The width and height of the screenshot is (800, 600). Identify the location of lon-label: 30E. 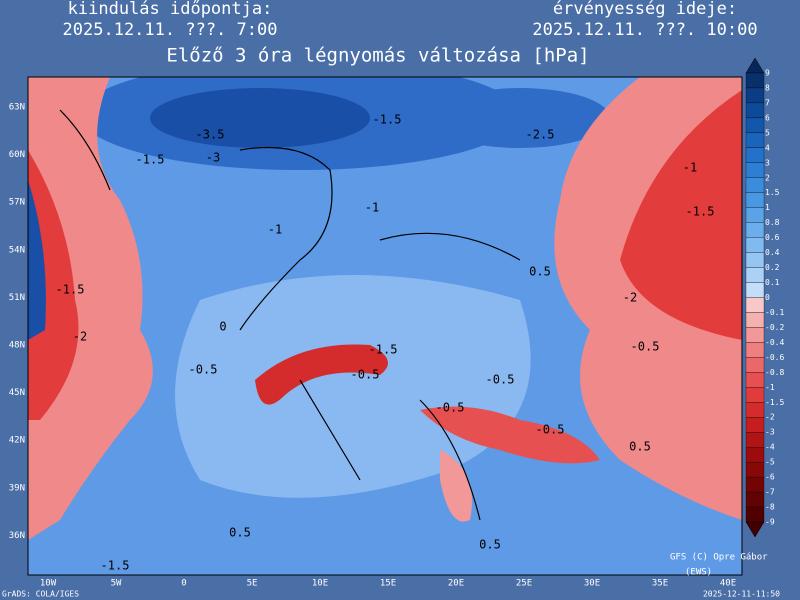
(592, 584).